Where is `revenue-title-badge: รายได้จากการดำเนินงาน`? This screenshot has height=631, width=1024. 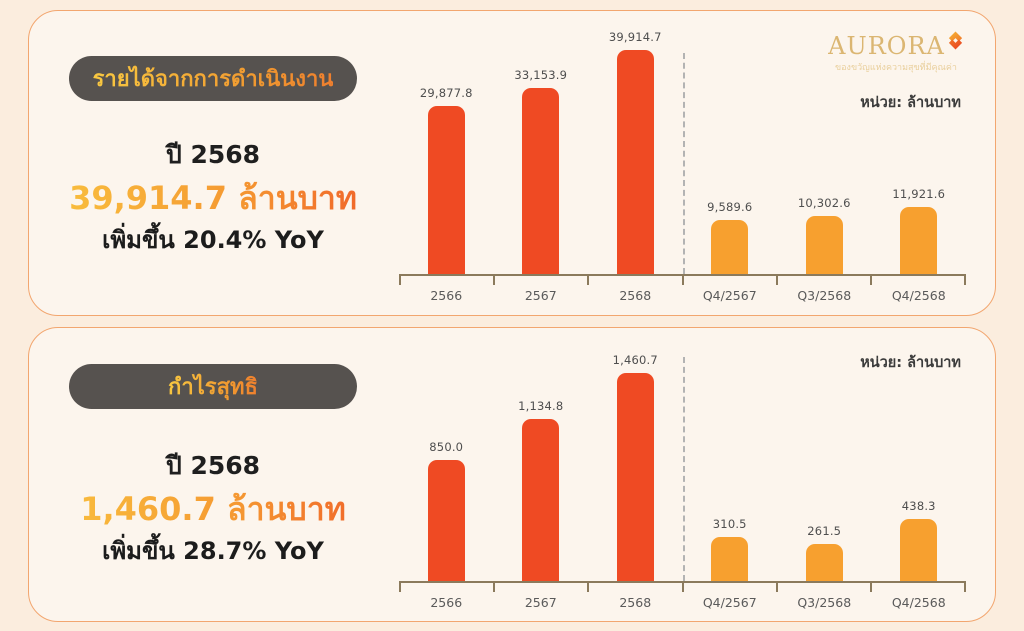
revenue-title-badge: รายได้จากการดำเนินงาน is located at coordinates (213, 78).